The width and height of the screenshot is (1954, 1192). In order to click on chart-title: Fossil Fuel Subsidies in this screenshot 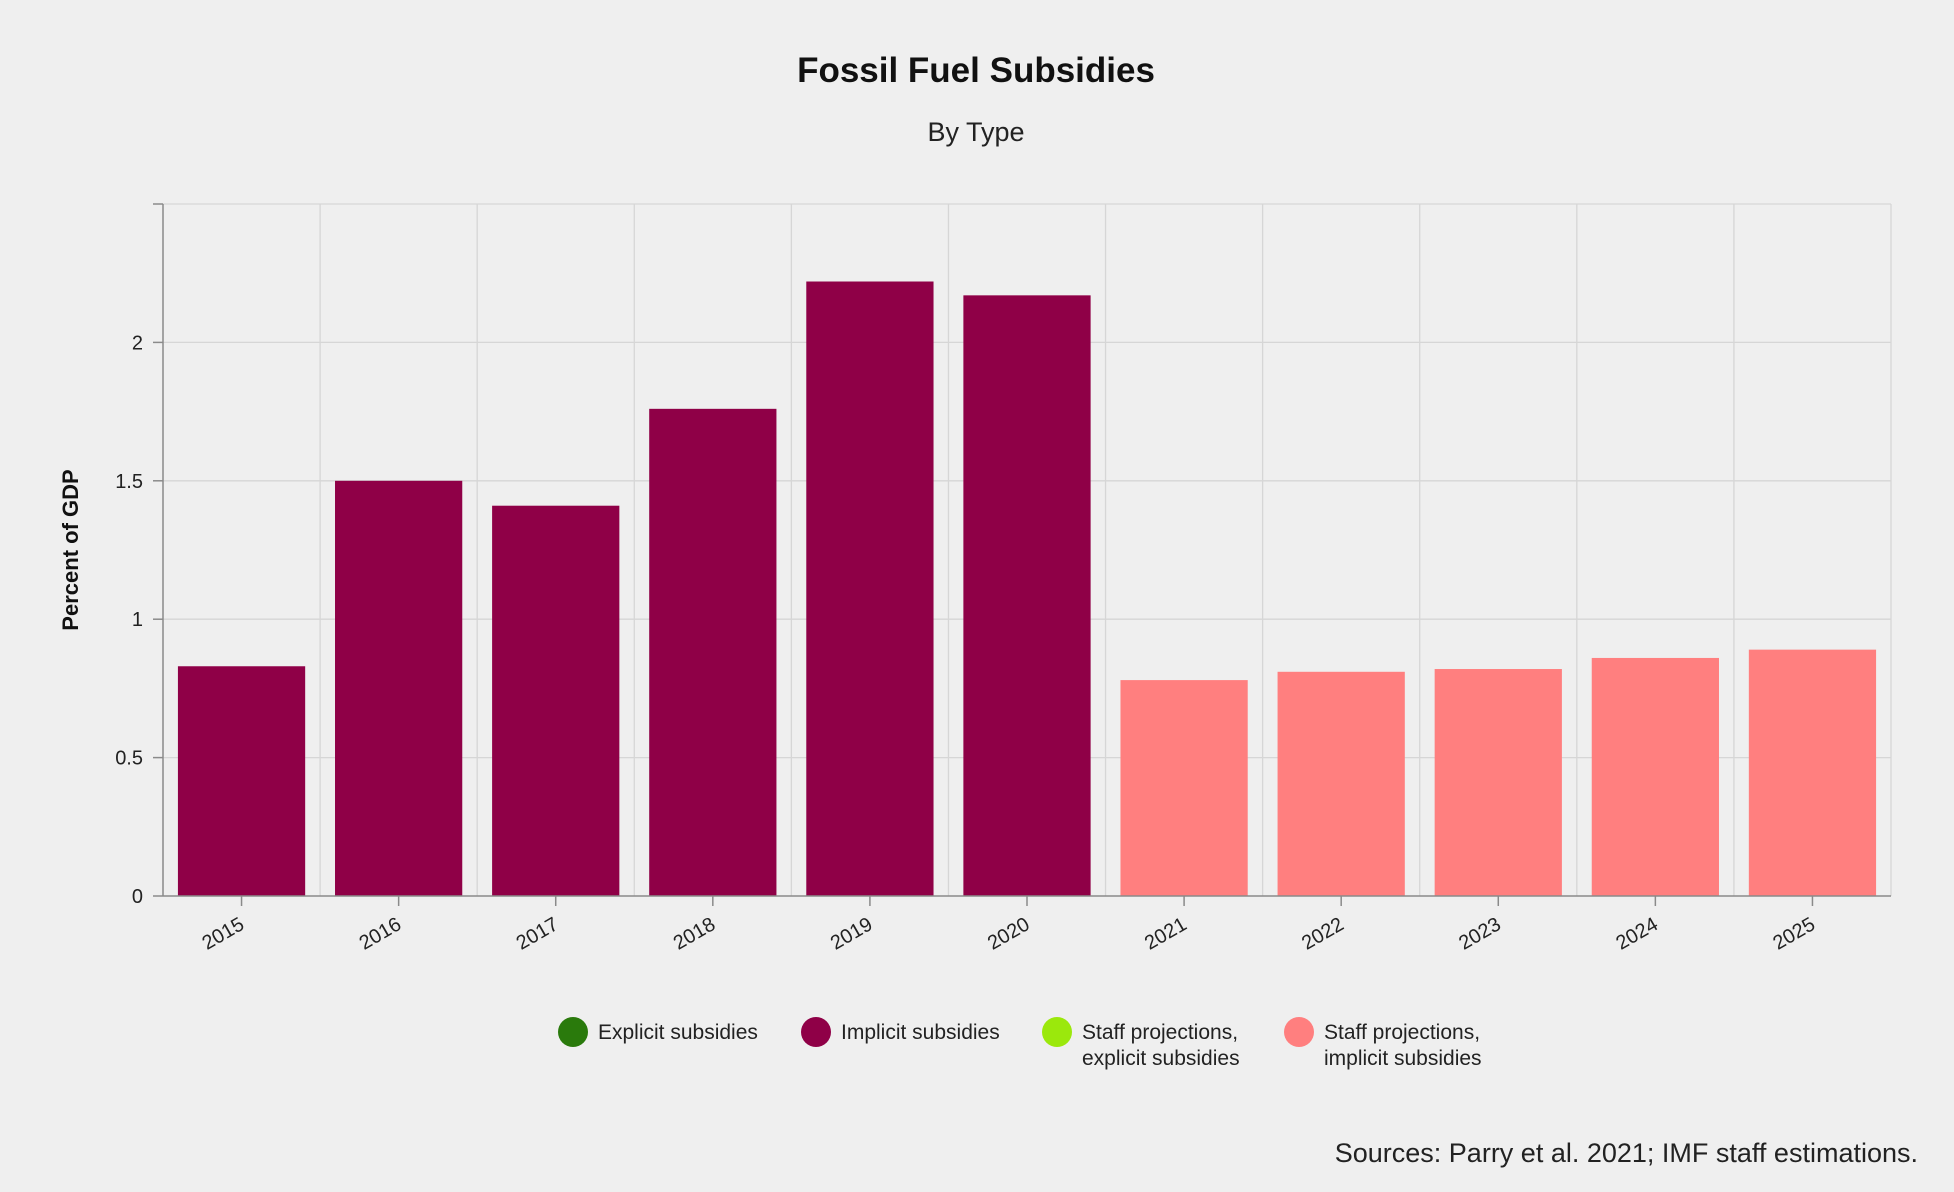, I will do `click(976, 70)`.